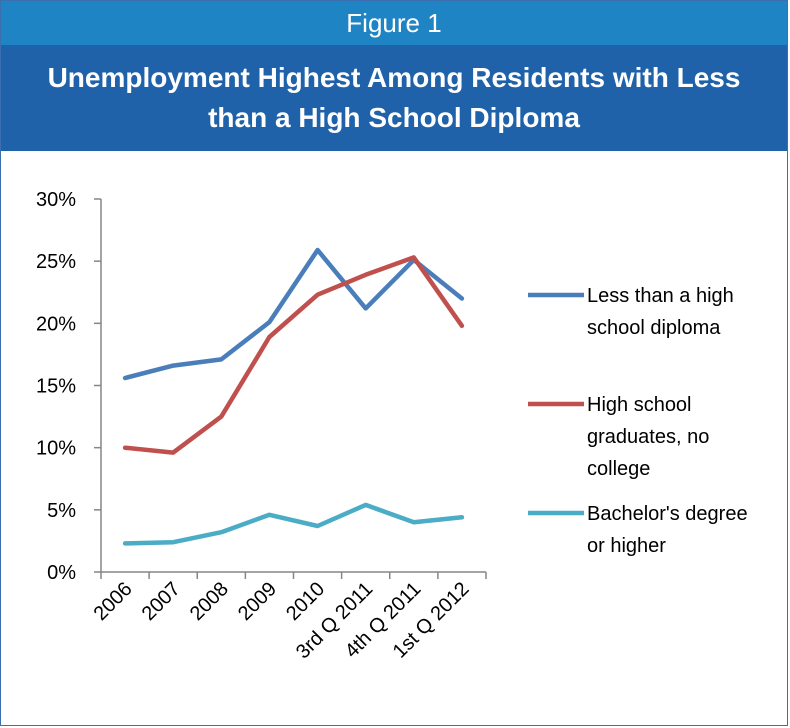 Image resolution: width=790 pixels, height=728 pixels. What do you see at coordinates (56, 200) in the screenshot?
I see `y-tick-label: 30%` at bounding box center [56, 200].